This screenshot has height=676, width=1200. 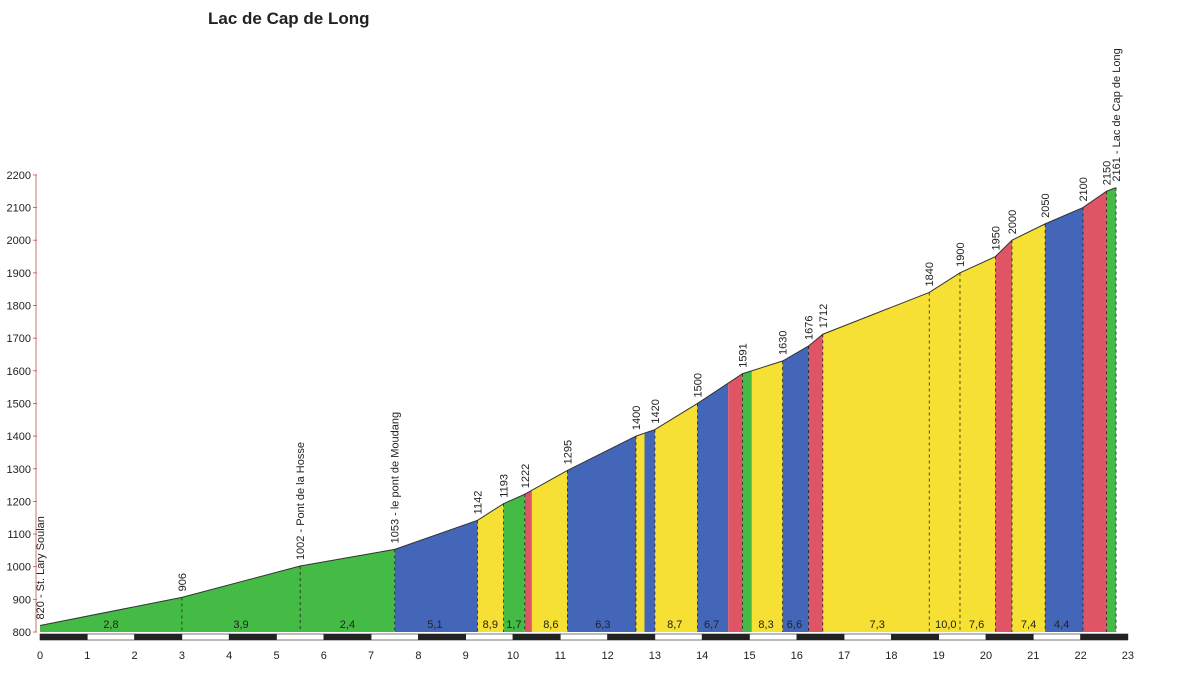 What do you see at coordinates (434, 625) in the screenshot?
I see `gradient-label: 5,1` at bounding box center [434, 625].